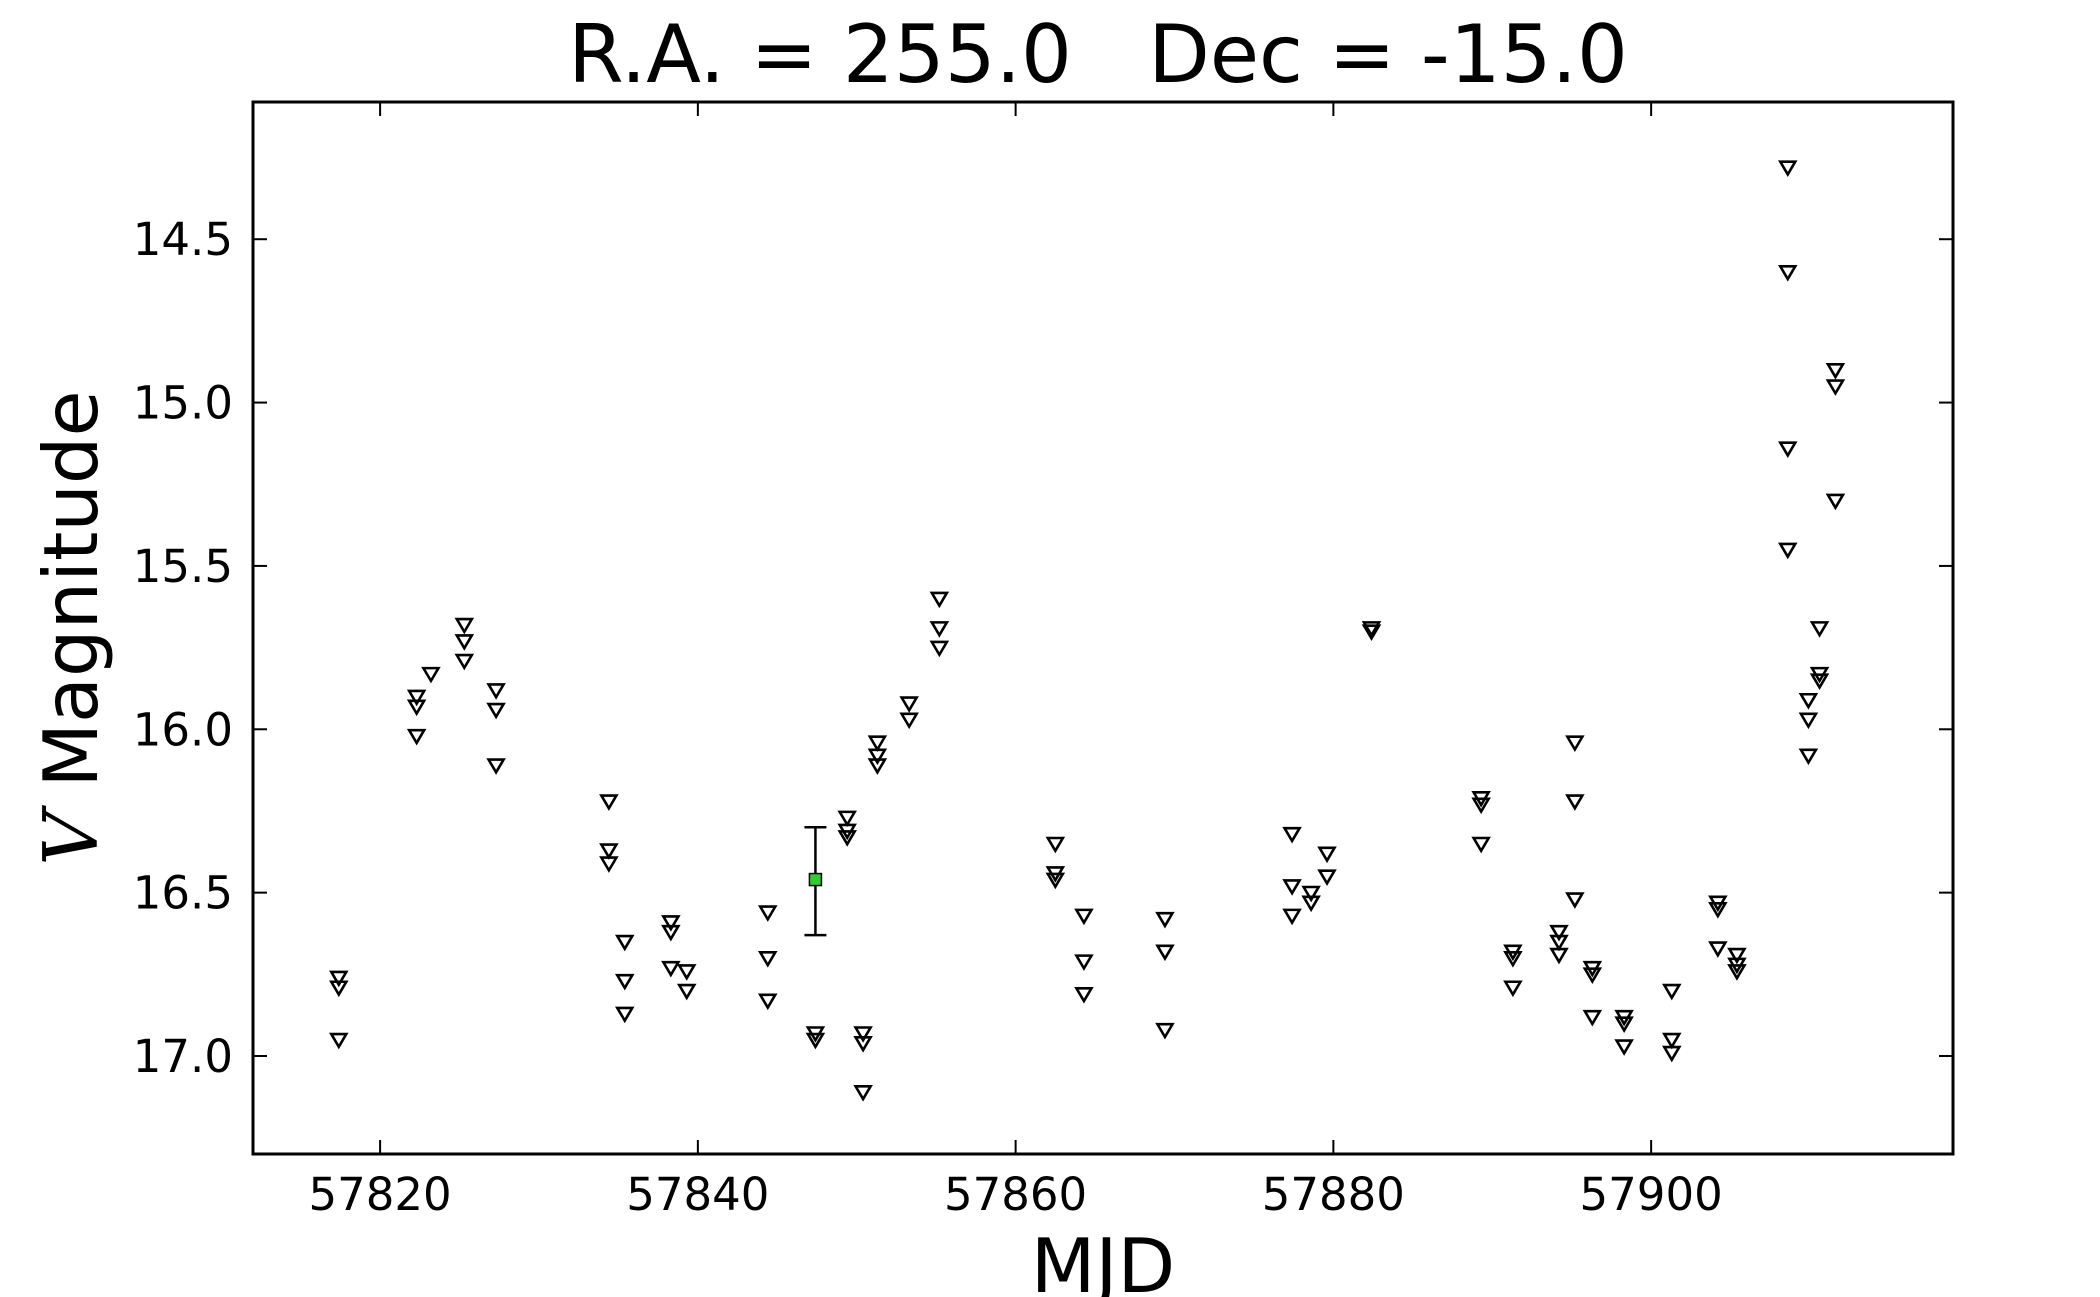  I want to click on x-axis-label: MJD, so click(1103, 1259).